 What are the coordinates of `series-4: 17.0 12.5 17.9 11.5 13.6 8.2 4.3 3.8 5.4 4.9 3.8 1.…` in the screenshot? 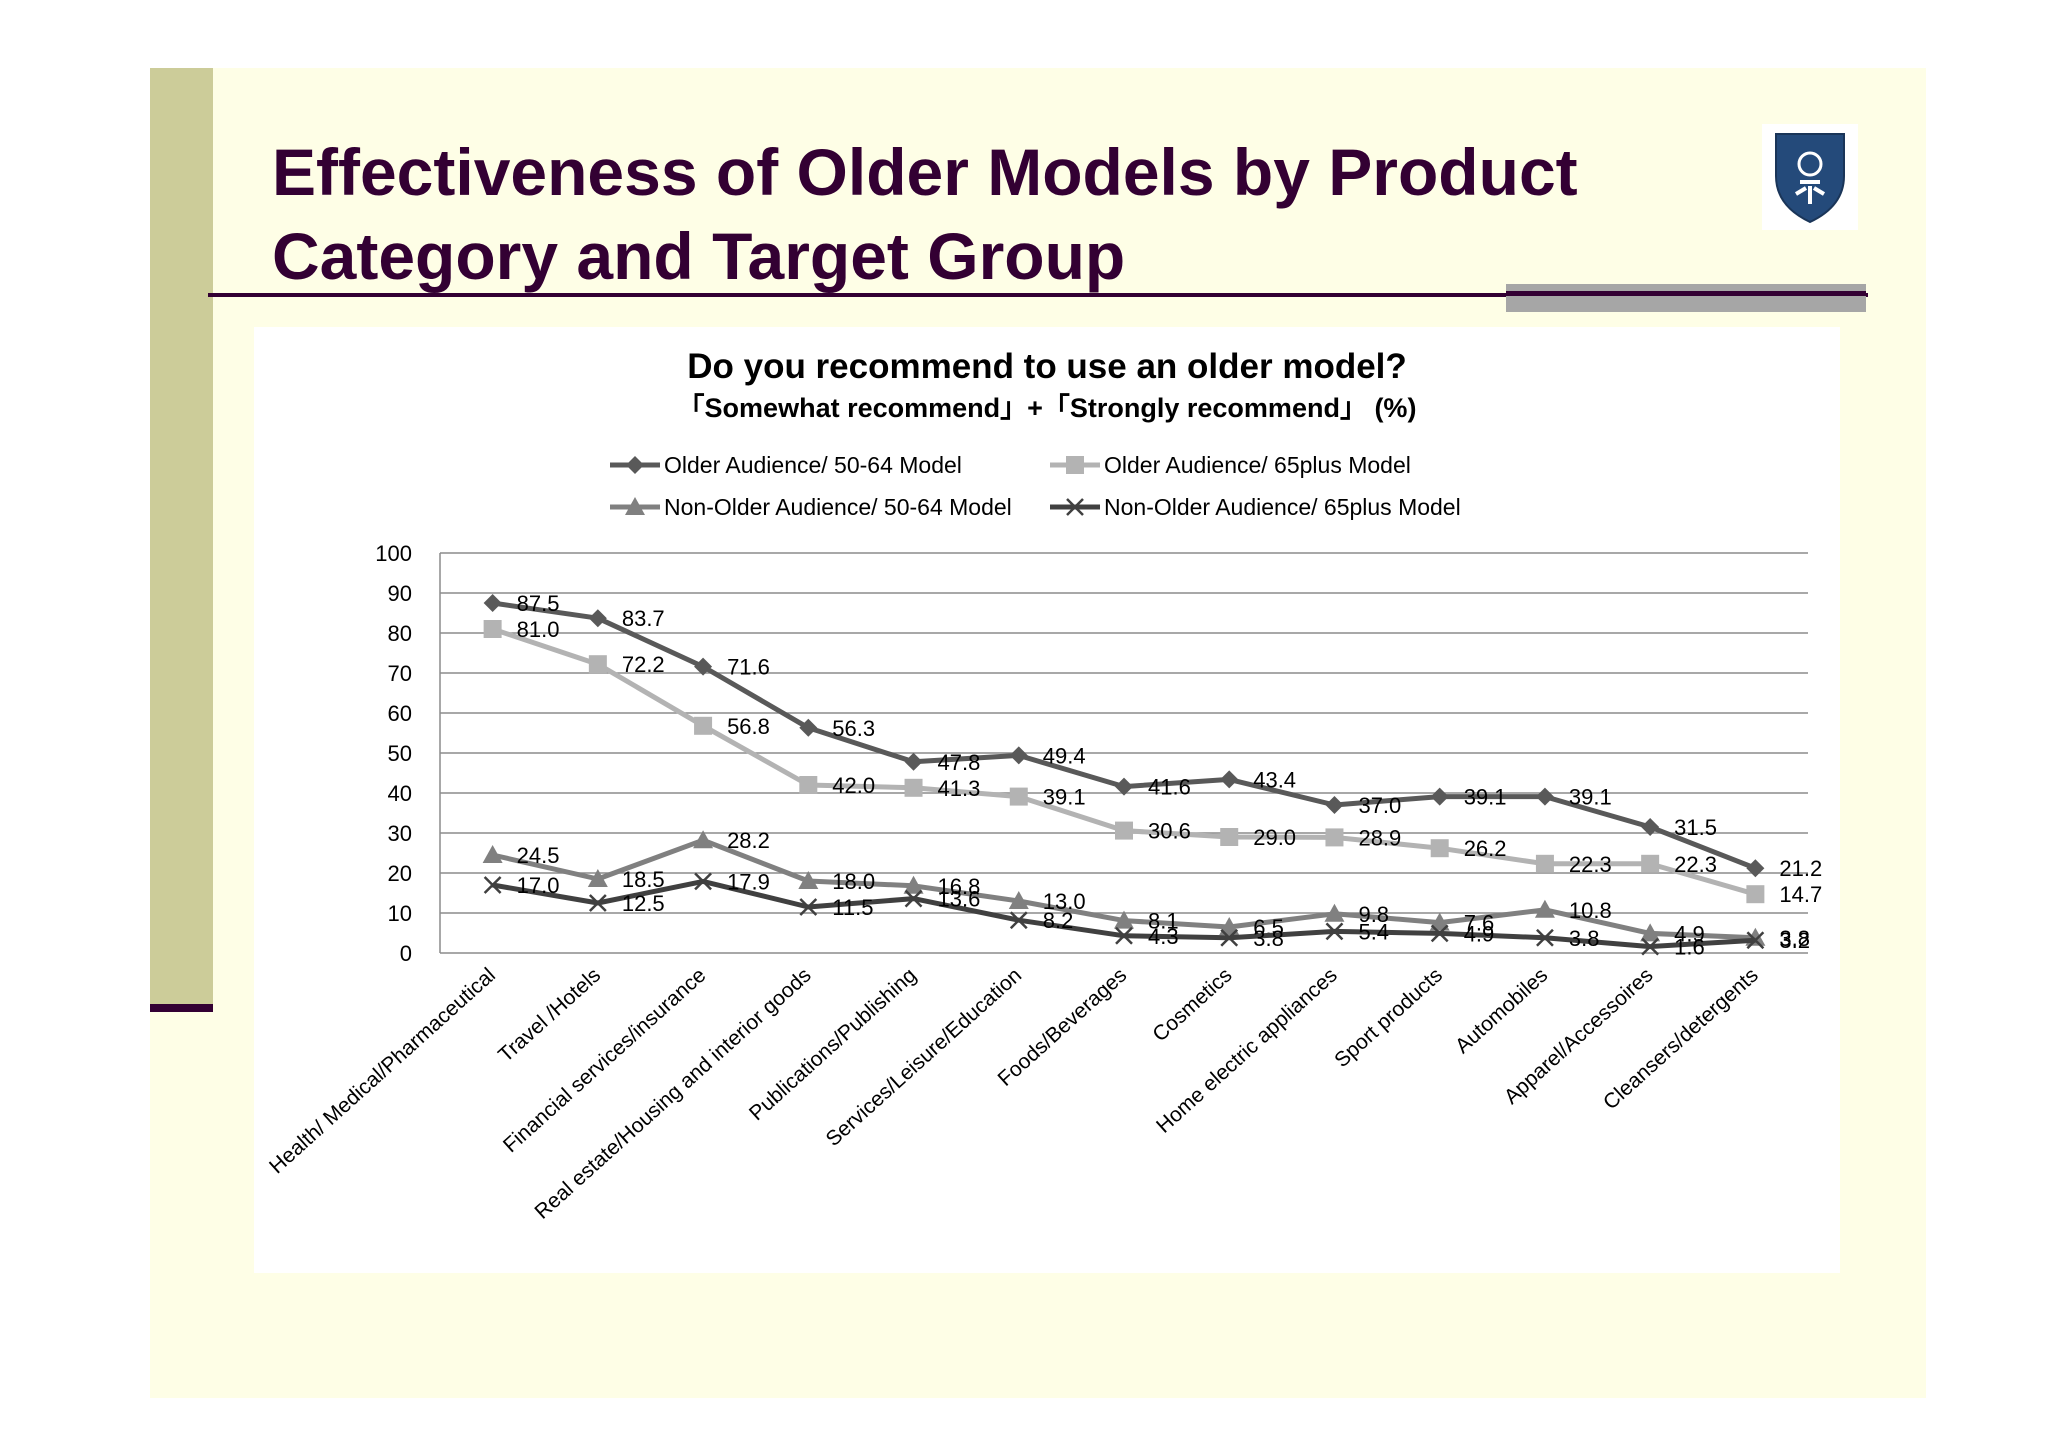 It's located at (1146, 914).